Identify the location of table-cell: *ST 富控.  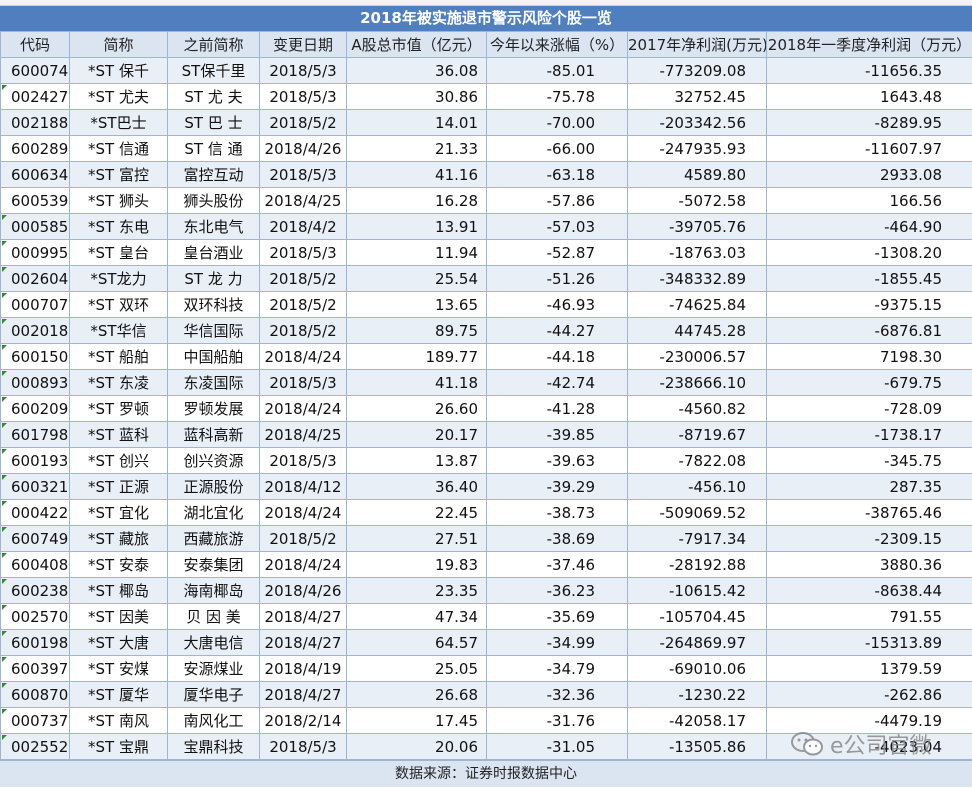
(118, 174).